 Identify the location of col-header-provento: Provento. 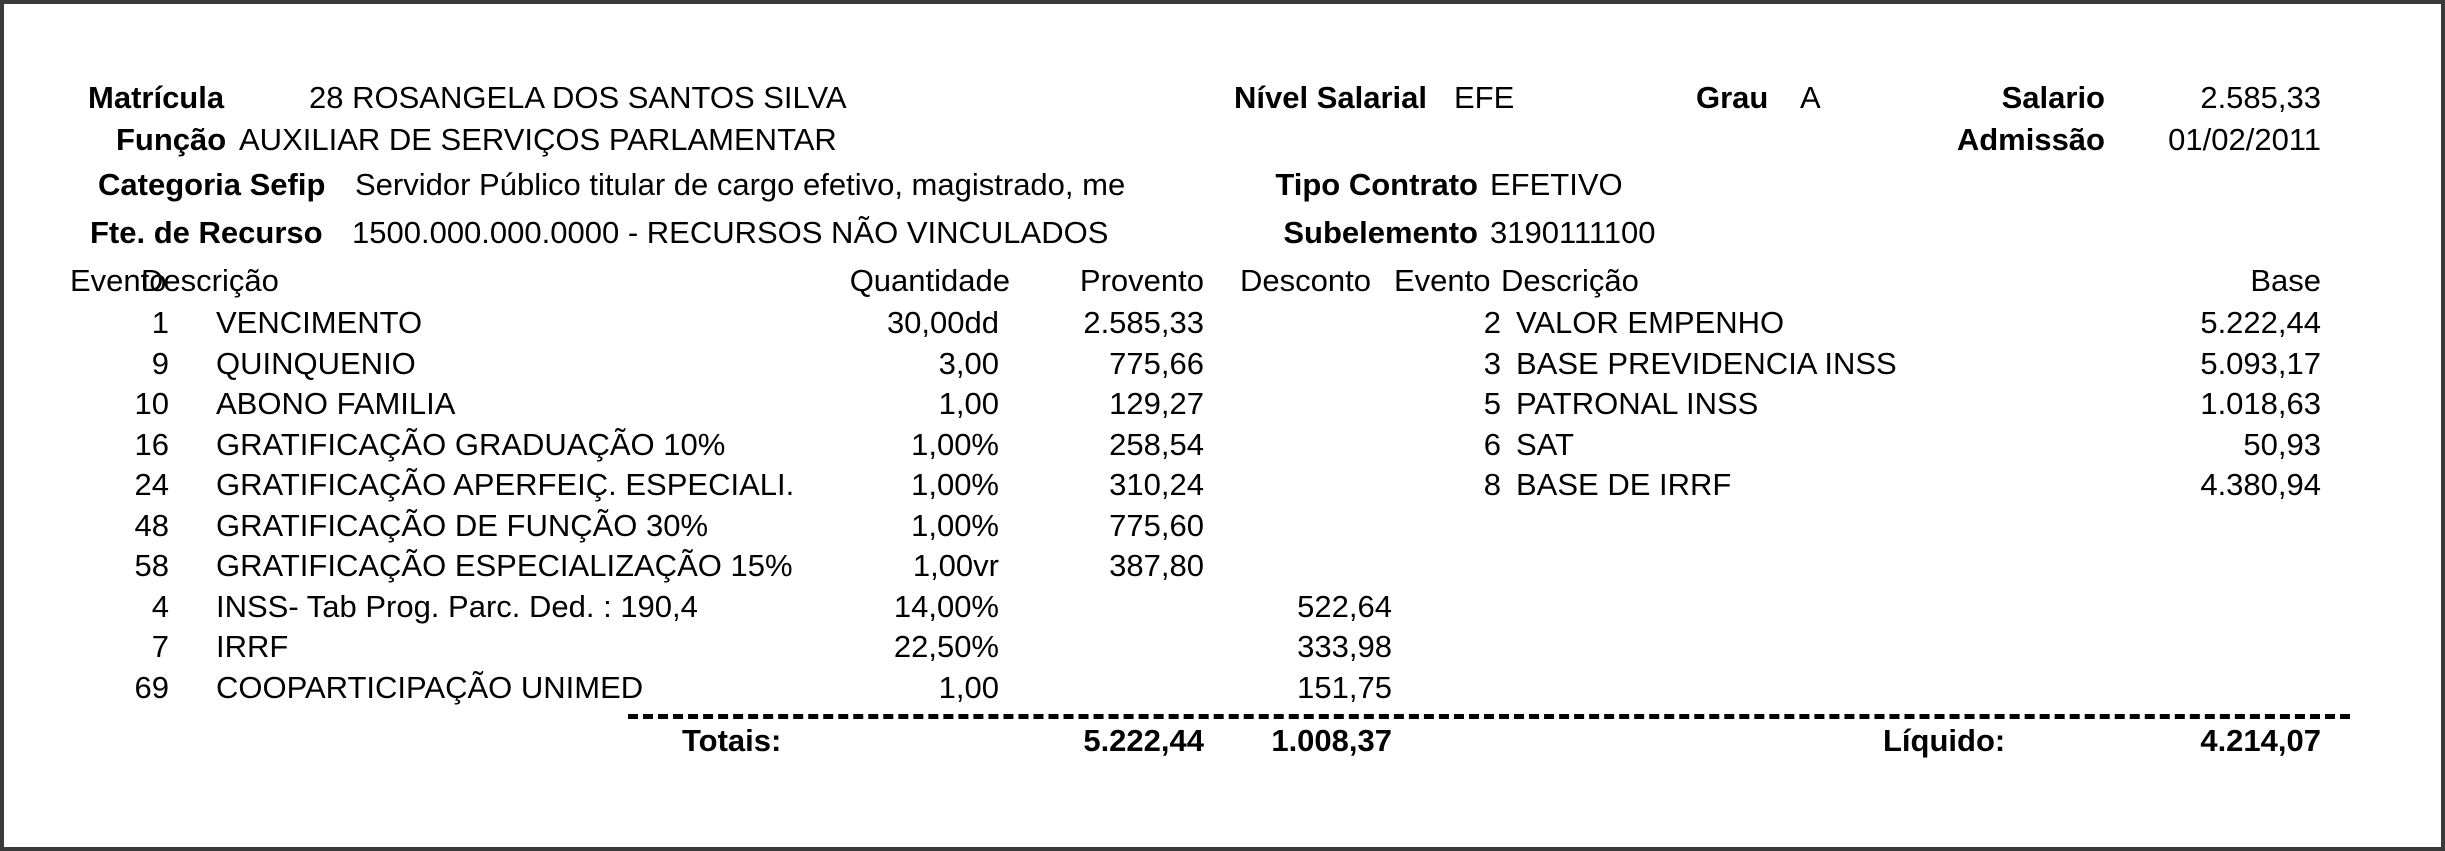
(1141, 280).